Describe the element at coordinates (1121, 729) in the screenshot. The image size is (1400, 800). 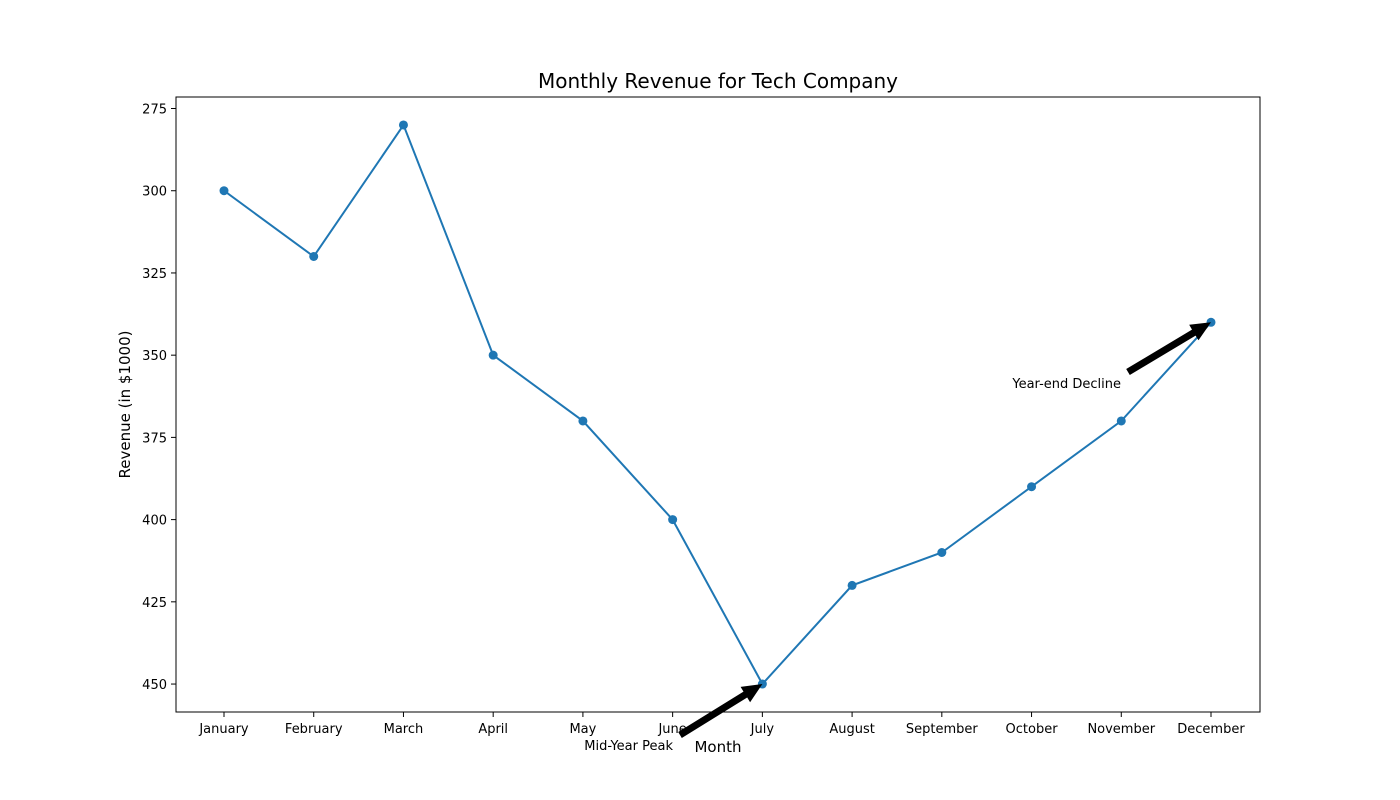
I see `x-tick-label: November` at that location.